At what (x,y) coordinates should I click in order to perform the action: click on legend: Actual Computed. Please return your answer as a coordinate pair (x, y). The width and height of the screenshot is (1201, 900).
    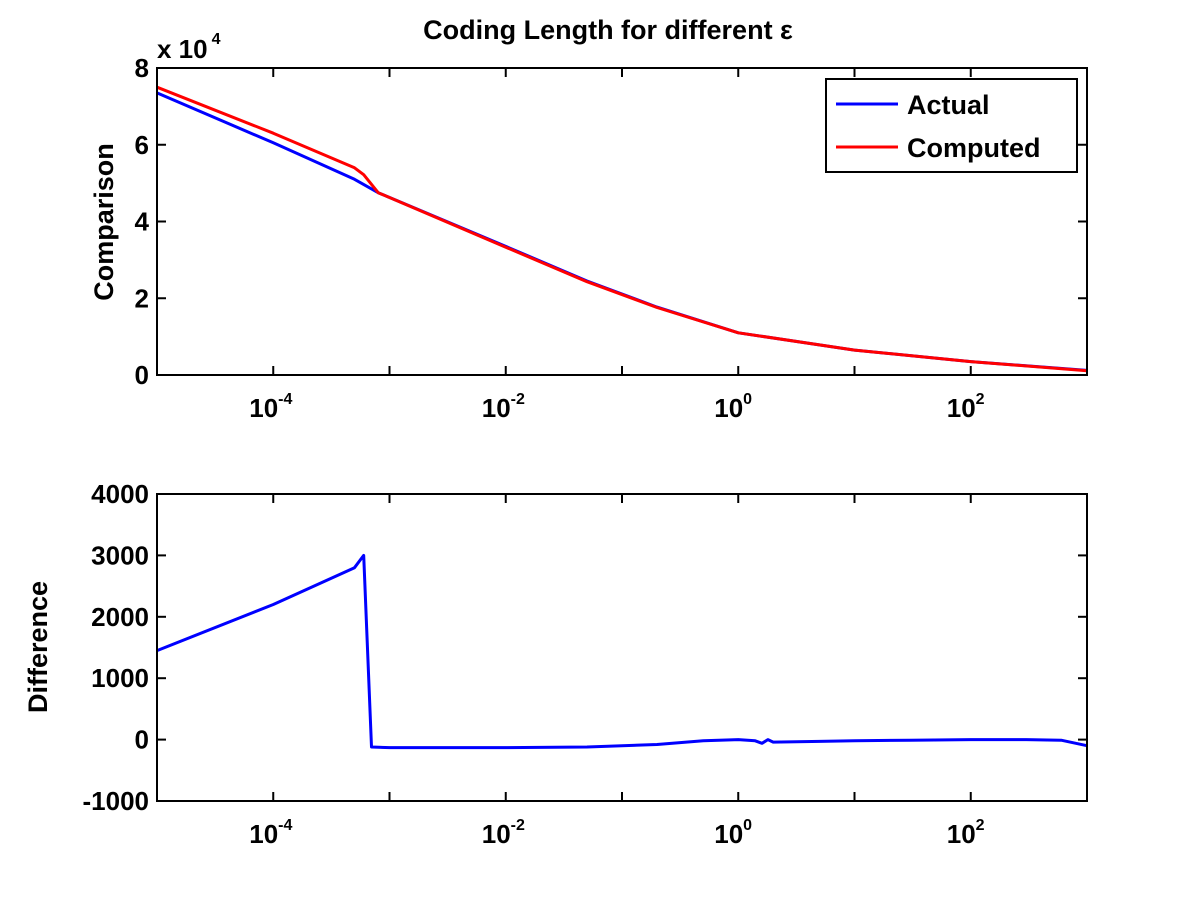
    Looking at the image, I should click on (951, 125).